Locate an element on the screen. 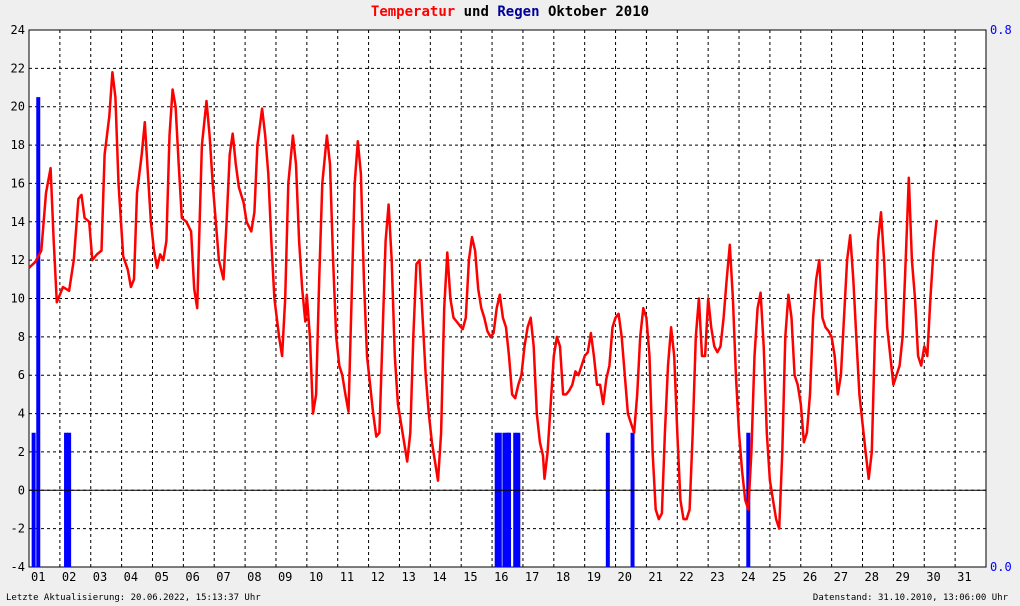  x-tick-label: 10 is located at coordinates (316, 577).